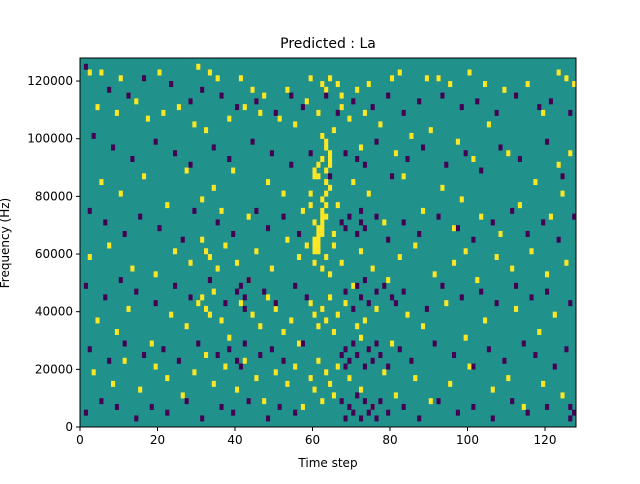  Describe the element at coordinates (545, 440) in the screenshot. I see `x-tick-label: 120` at that location.